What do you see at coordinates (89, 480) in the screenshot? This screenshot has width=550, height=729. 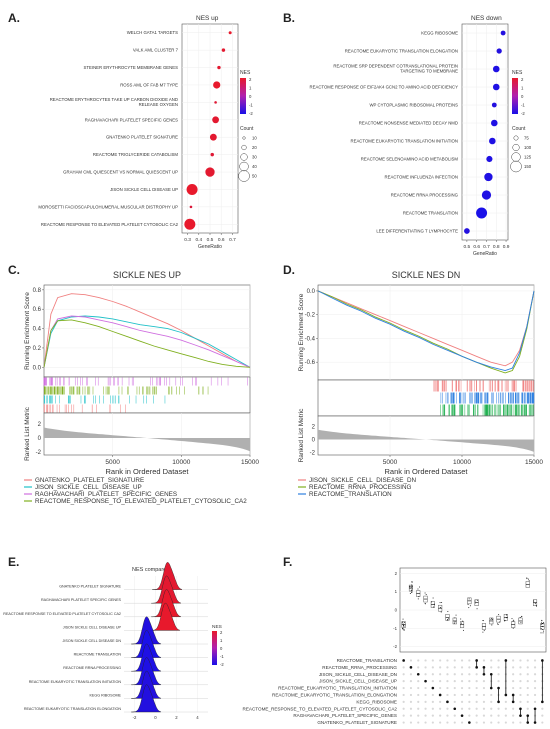 I see `panel-c-legend-label: GNATENKO_PLATELET_SIGNATURE` at bounding box center [89, 480].